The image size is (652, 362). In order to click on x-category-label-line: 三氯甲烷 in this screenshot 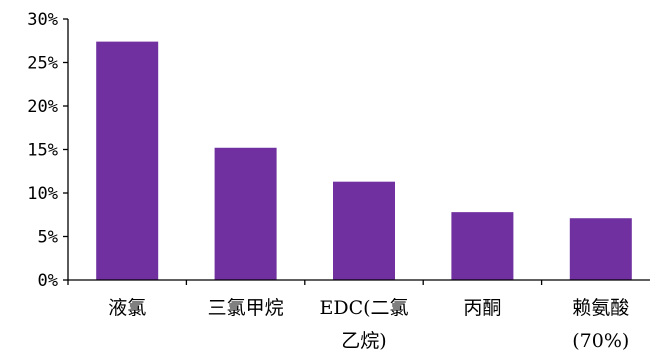, I will do `click(246, 308)`.